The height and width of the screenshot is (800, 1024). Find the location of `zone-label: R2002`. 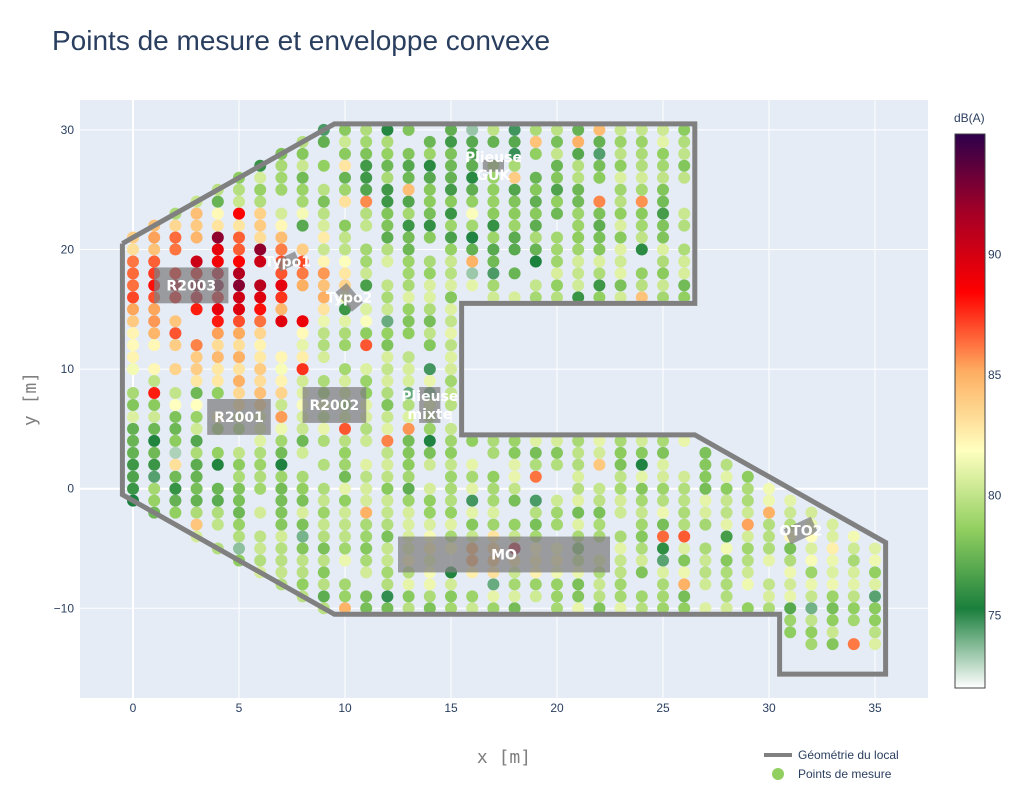

zone-label: R2002 is located at coordinates (335, 406).